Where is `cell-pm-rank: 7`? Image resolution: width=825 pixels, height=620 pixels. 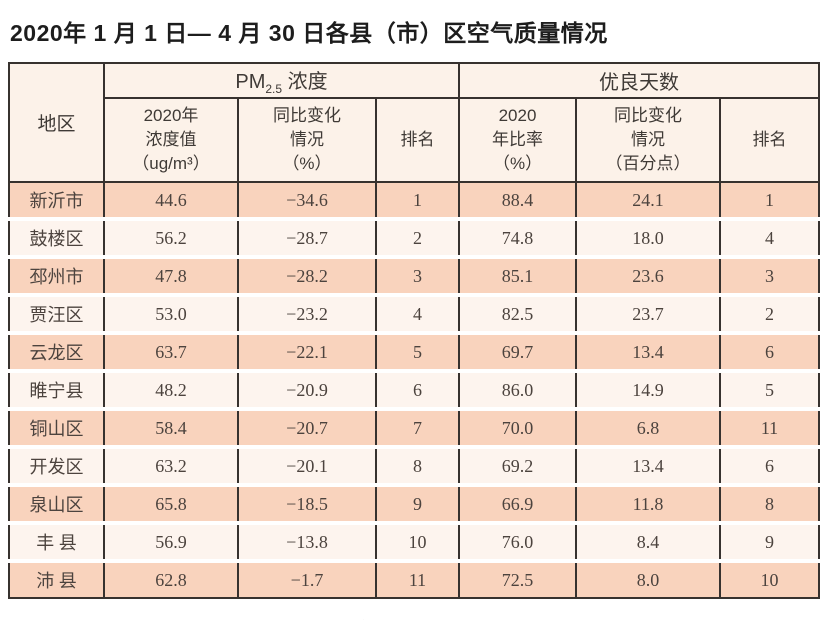 cell-pm-rank: 7 is located at coordinates (417, 429).